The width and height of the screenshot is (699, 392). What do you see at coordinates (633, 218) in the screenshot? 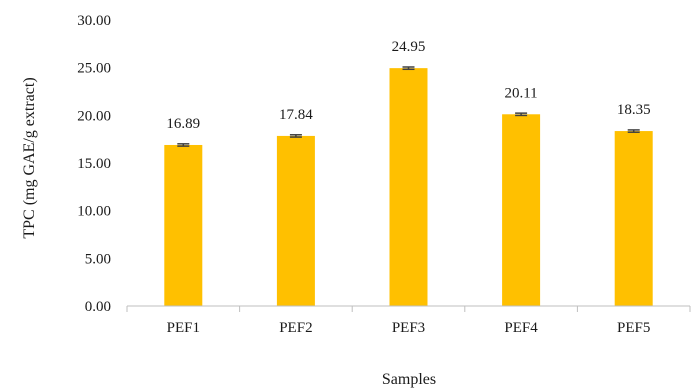
I see `bar-pef5` at bounding box center [633, 218].